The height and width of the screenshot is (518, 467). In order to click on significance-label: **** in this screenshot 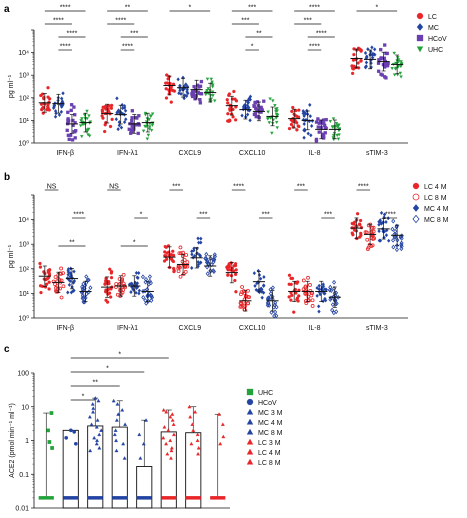, I will do `click(120, 21)`.